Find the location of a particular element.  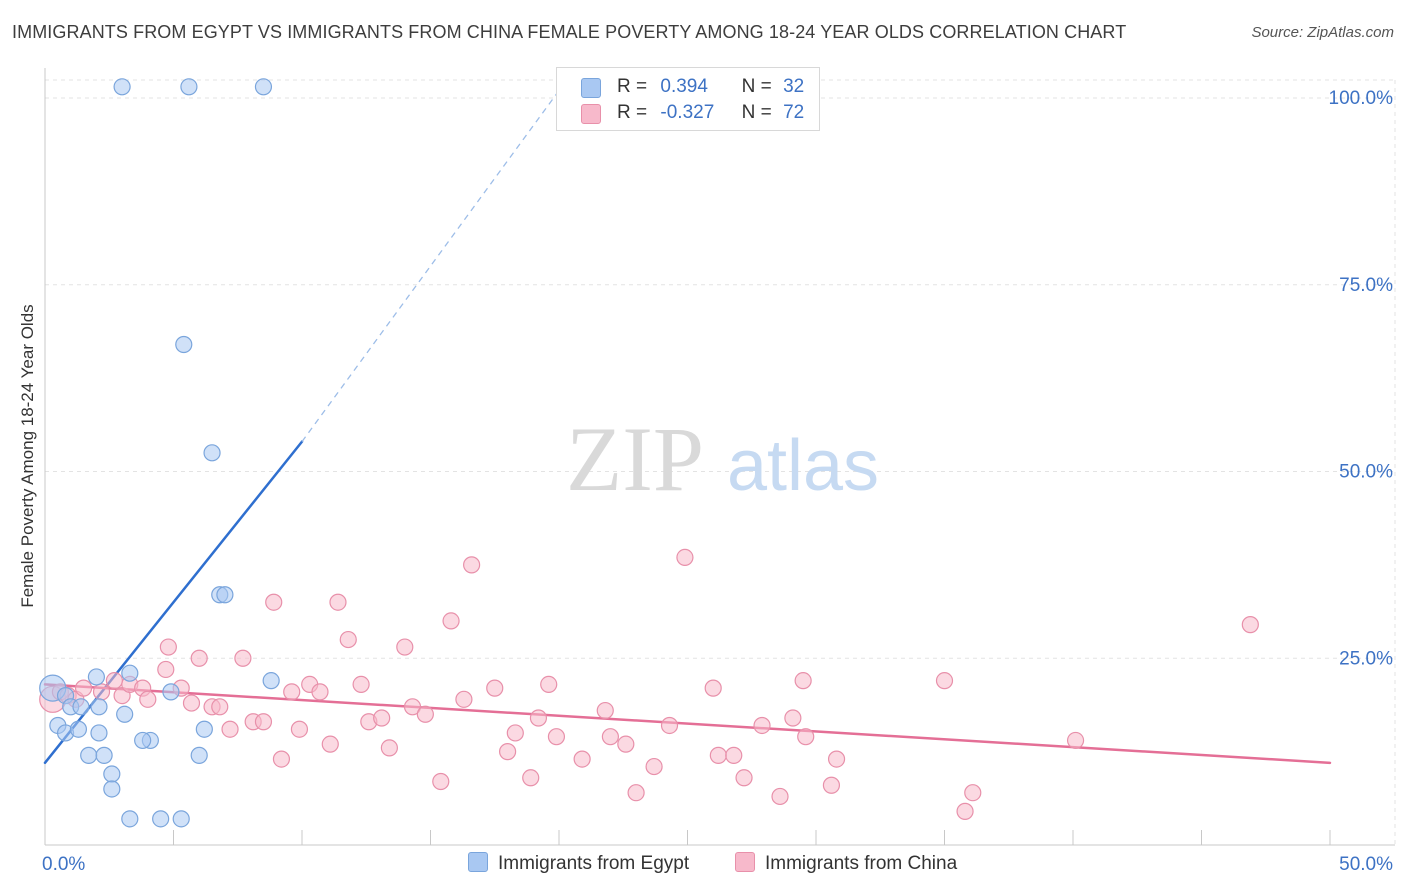

legend-egypt-swatch is located at coordinates (478, 862).